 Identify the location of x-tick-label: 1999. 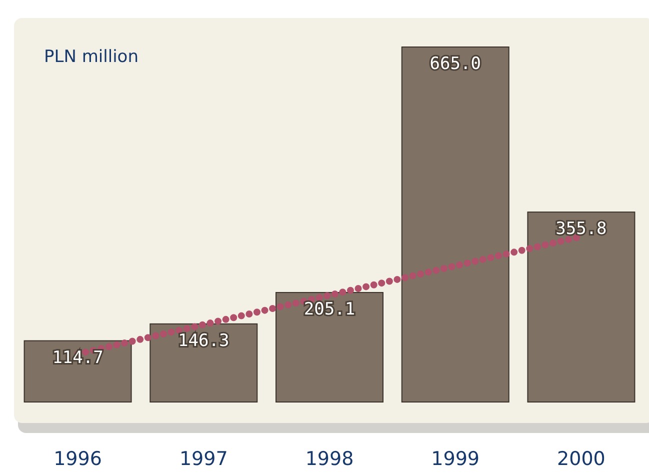
(455, 459).